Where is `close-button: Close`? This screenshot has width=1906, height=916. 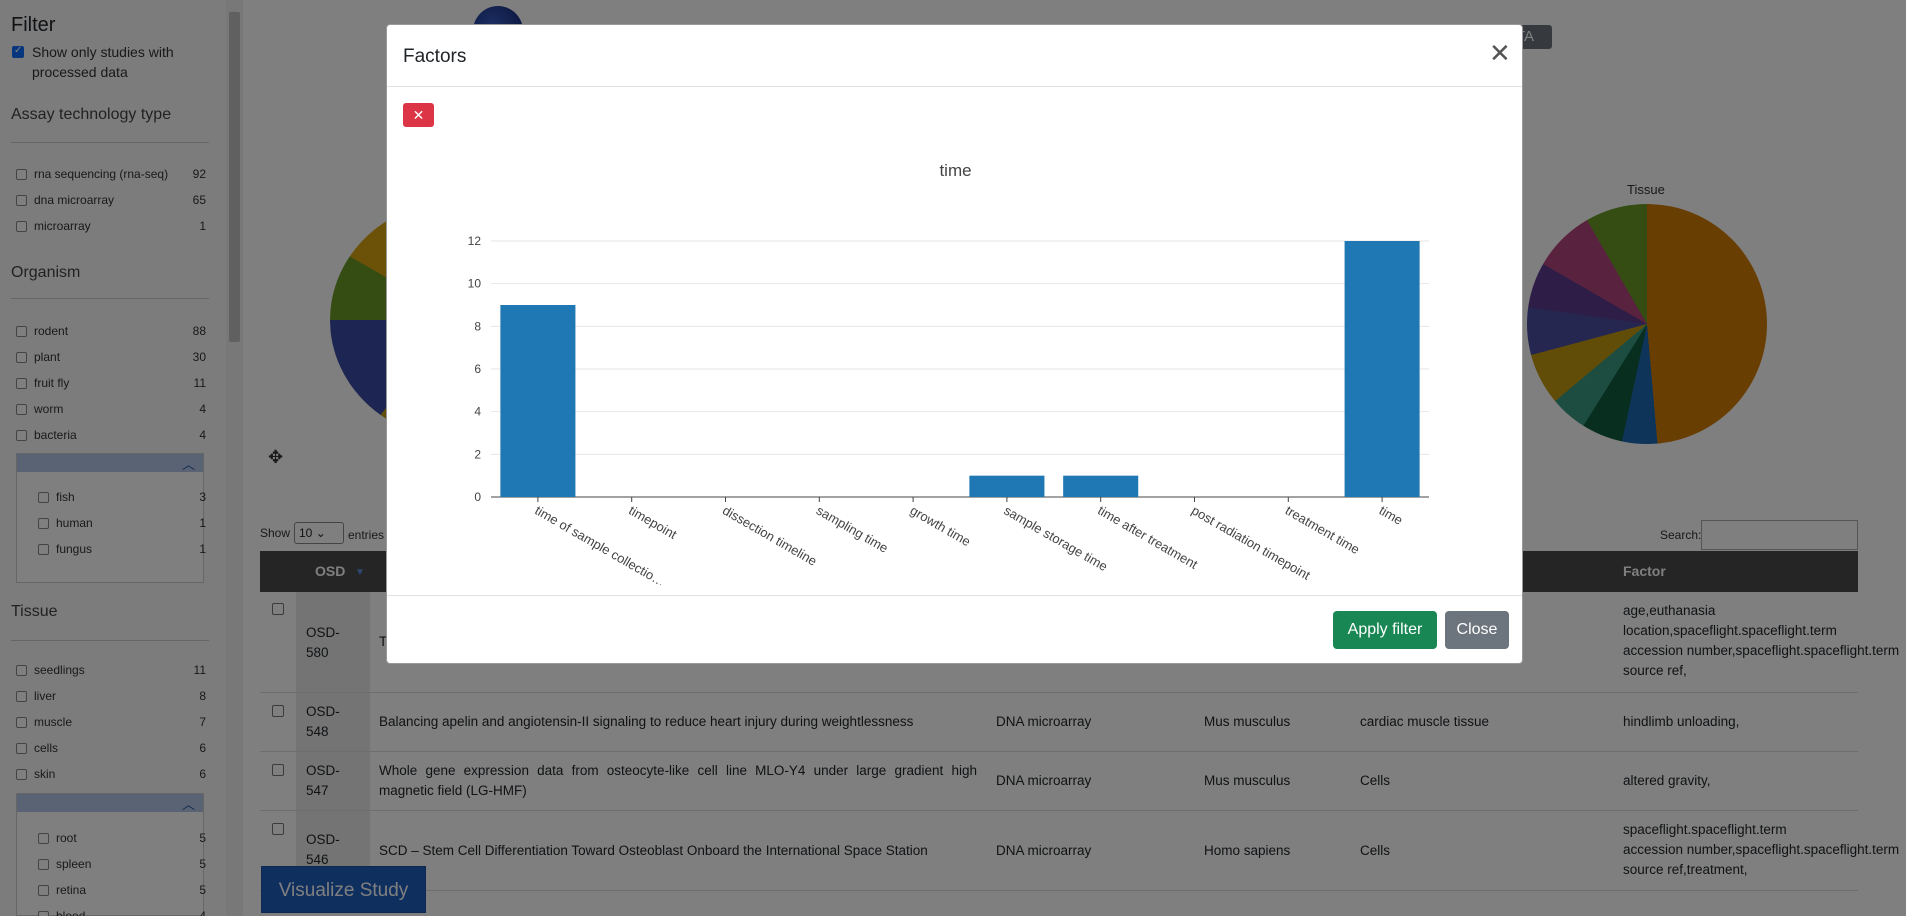 close-button: Close is located at coordinates (1477, 630).